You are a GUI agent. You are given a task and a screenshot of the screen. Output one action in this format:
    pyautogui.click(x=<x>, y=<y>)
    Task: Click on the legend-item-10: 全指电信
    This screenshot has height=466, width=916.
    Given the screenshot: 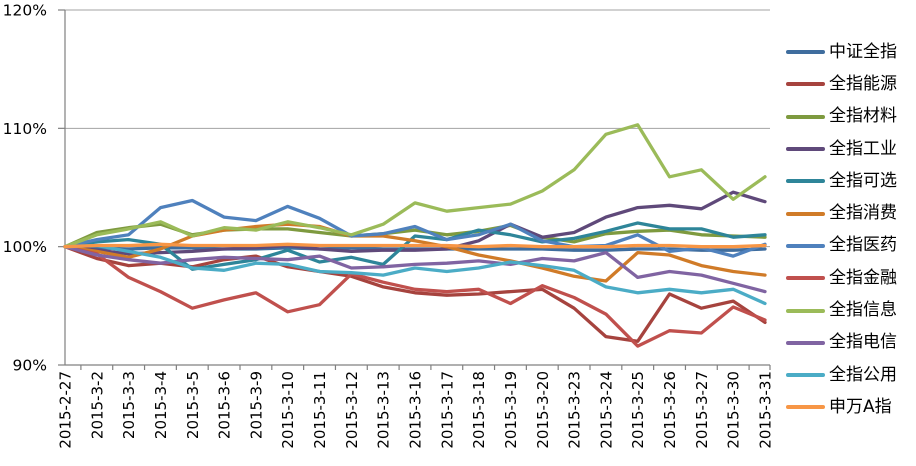 What is the action you would take?
    pyautogui.click(x=850, y=343)
    